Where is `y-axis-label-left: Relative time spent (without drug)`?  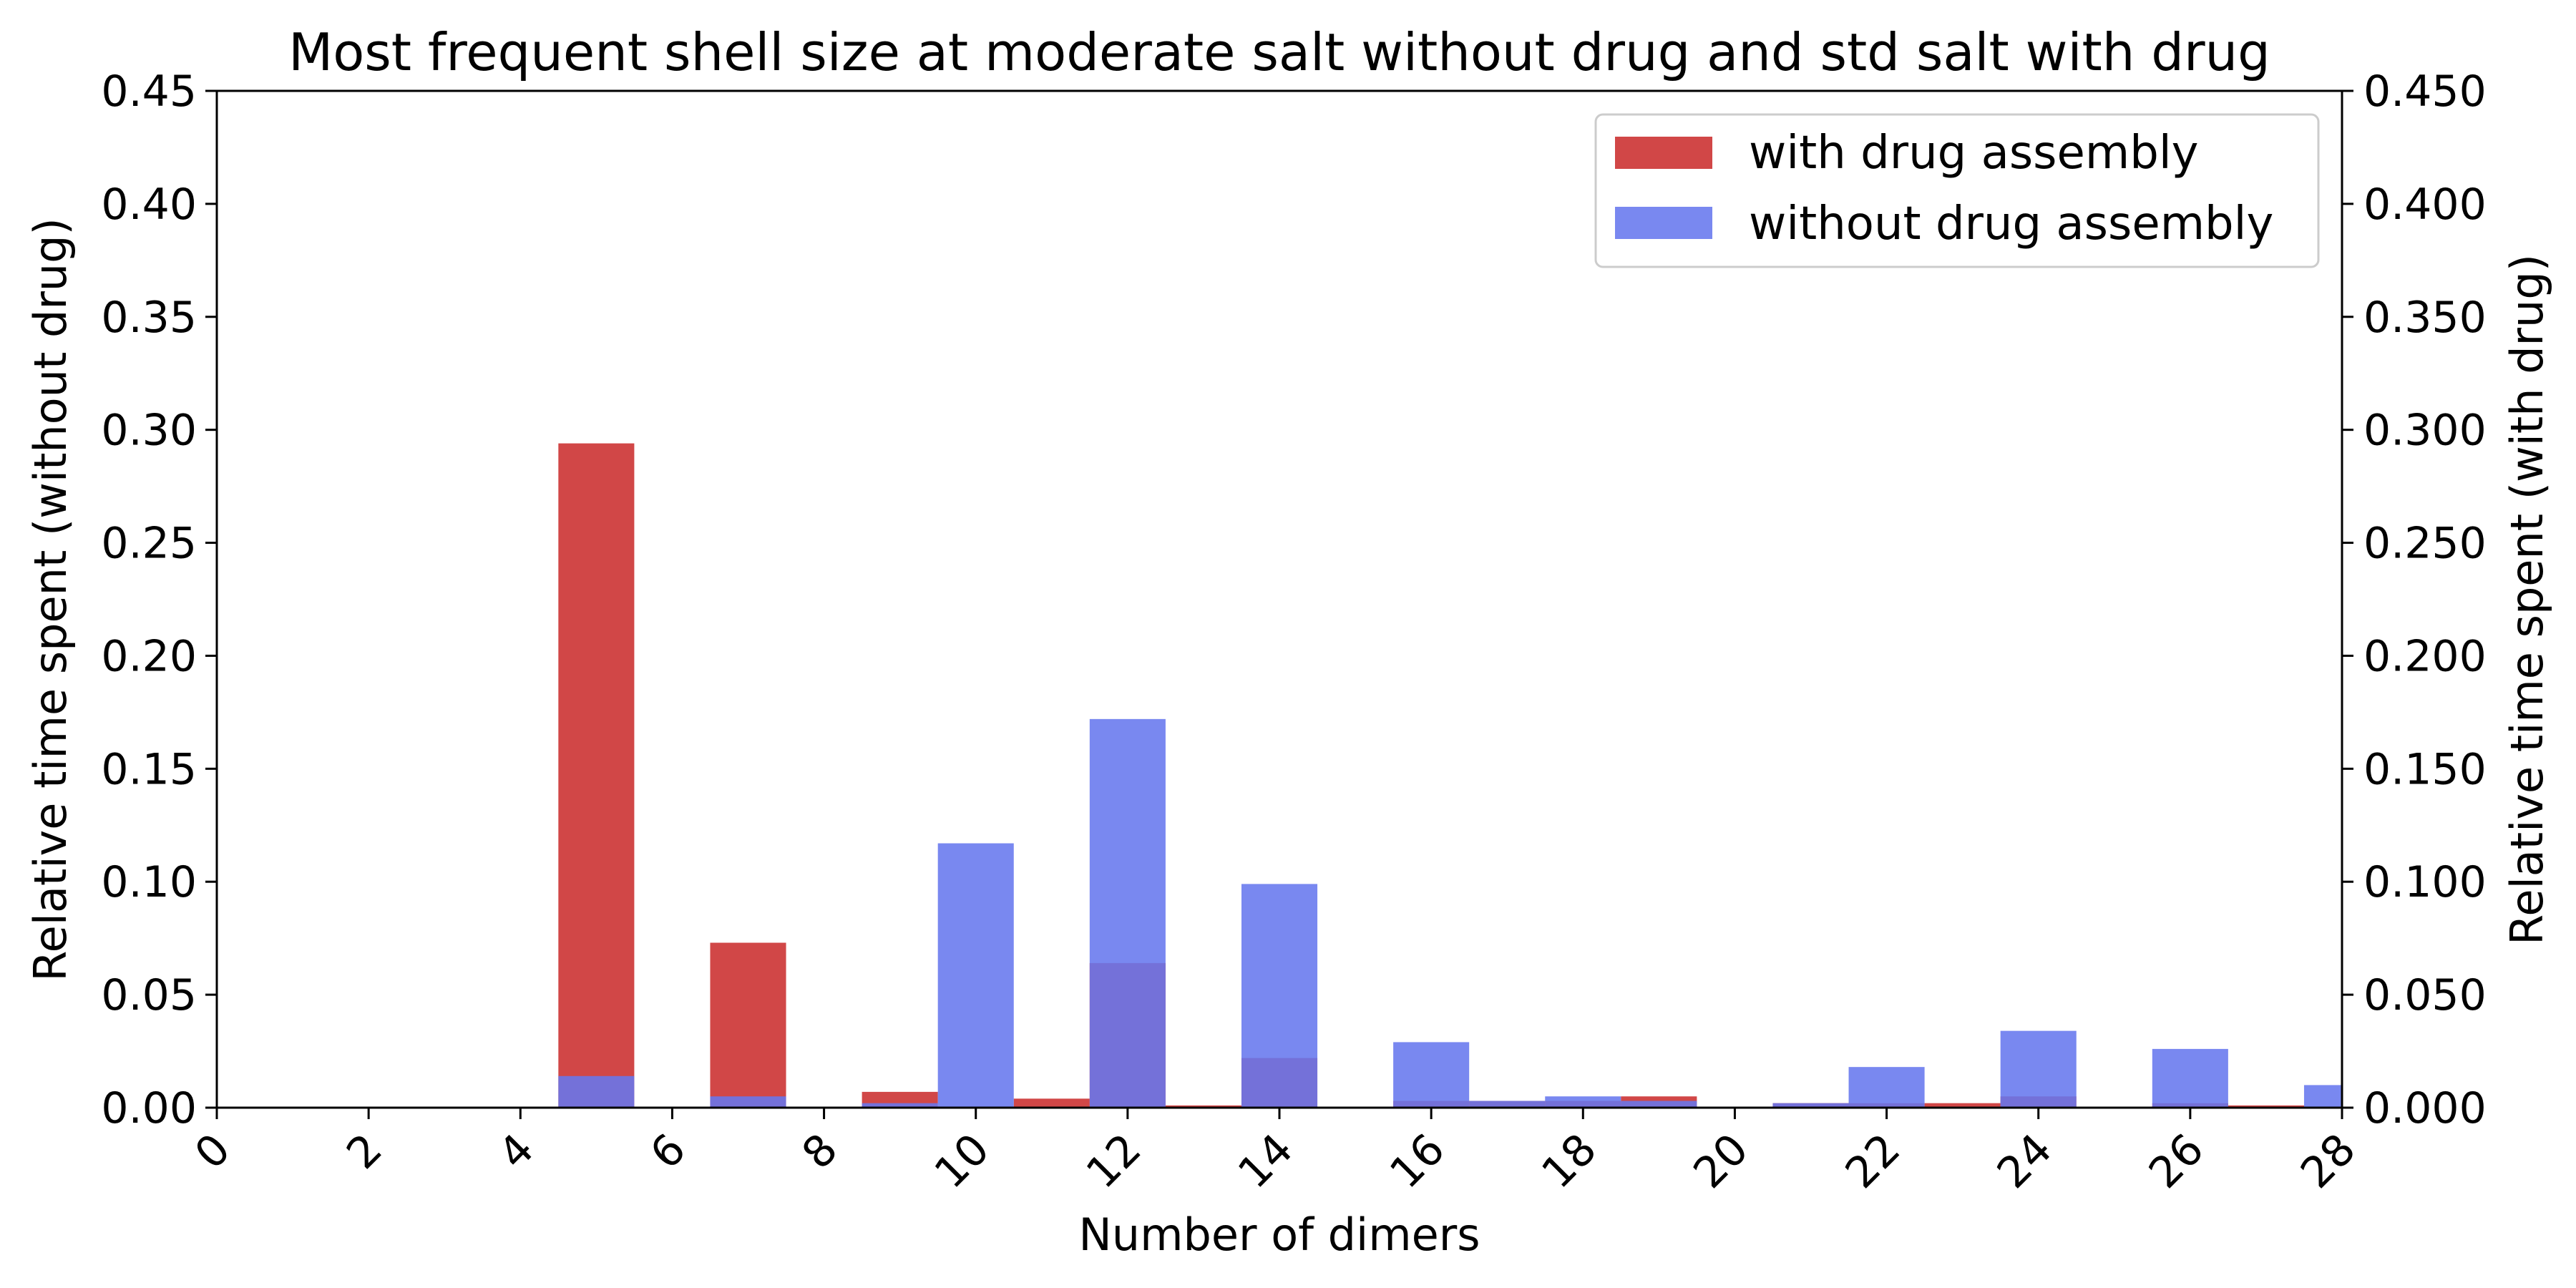
y-axis-label-left: Relative time spent (without drug) is located at coordinates (50, 599).